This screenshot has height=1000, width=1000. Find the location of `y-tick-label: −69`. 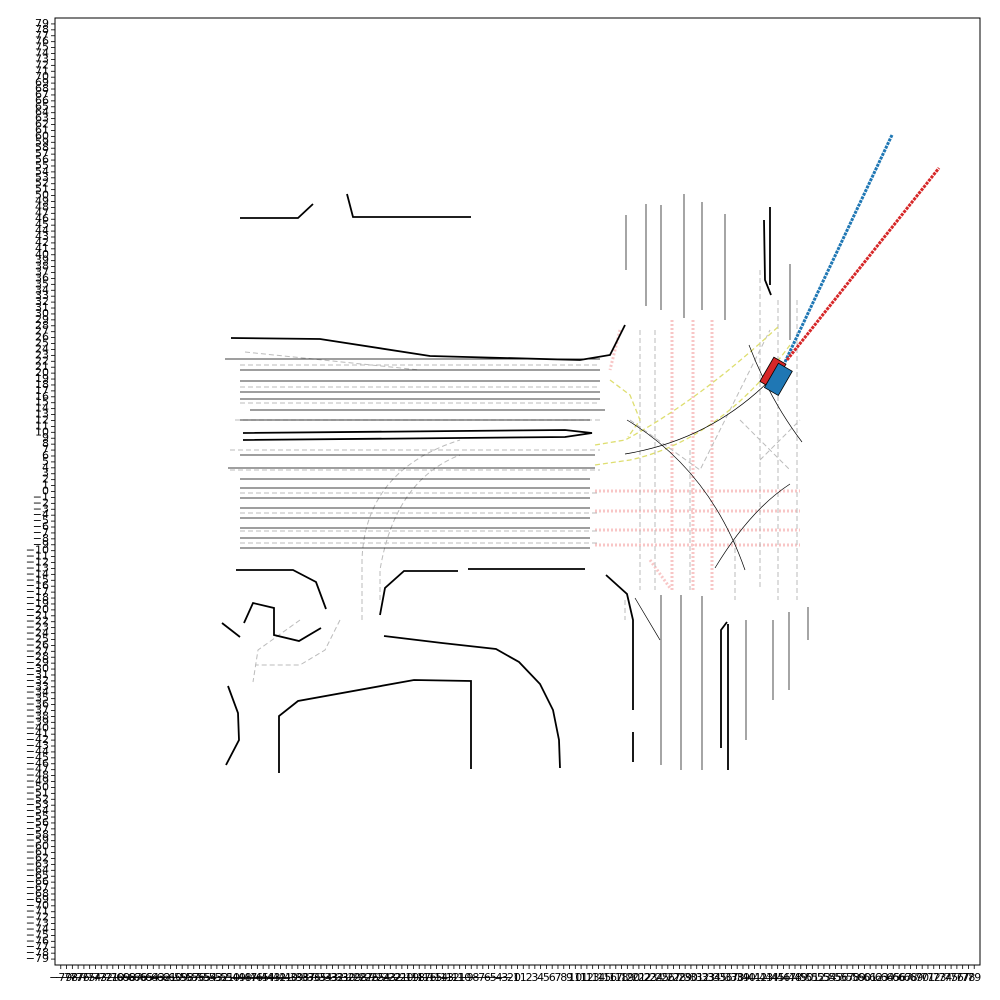

y-tick-label: −69 is located at coordinates (37, 899).